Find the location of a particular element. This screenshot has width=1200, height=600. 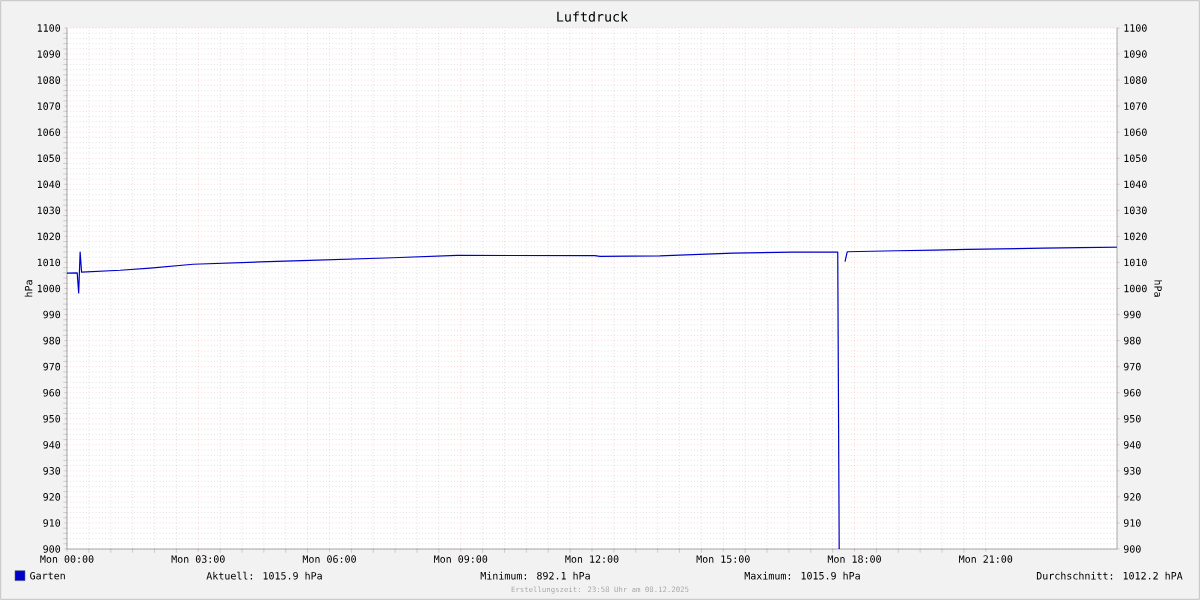

y2-tick-label: 940 is located at coordinates (1132, 445).